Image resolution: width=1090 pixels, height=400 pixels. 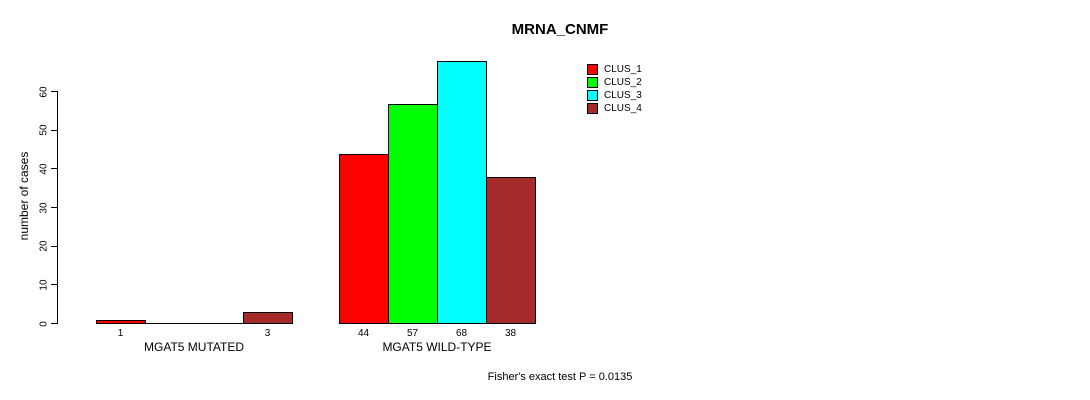 What do you see at coordinates (267, 333) in the screenshot?
I see `bar-value-label: 3` at bounding box center [267, 333].